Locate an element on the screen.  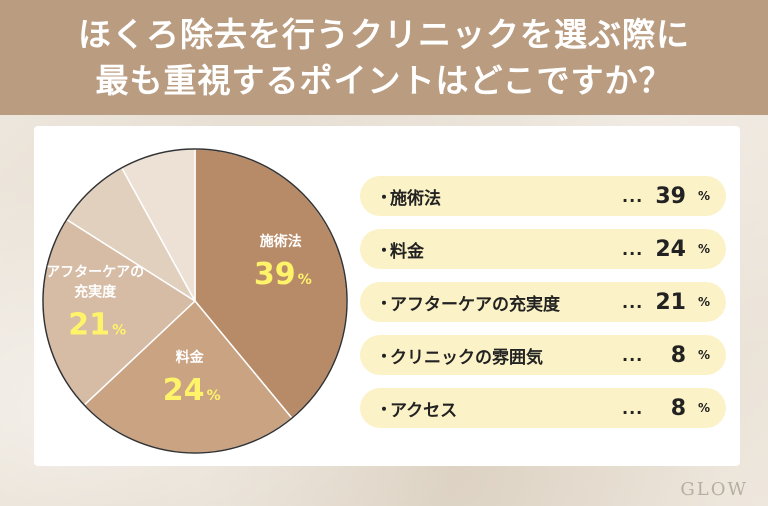
slice-label-name: アフターケアの is located at coordinates (95, 272).